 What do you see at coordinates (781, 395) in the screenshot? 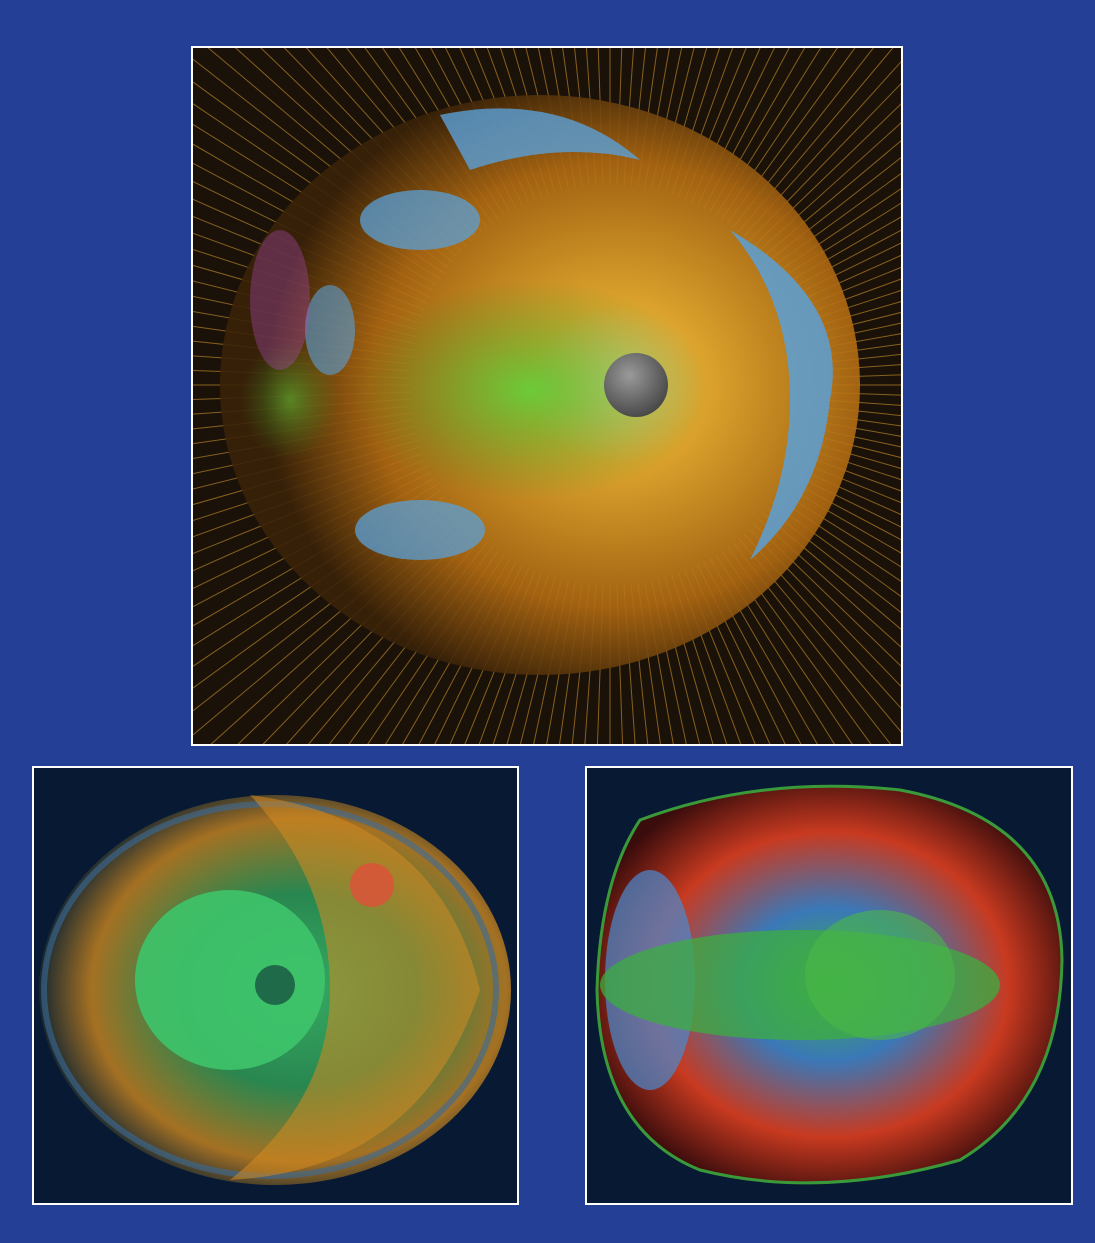
I see `blue-front` at bounding box center [781, 395].